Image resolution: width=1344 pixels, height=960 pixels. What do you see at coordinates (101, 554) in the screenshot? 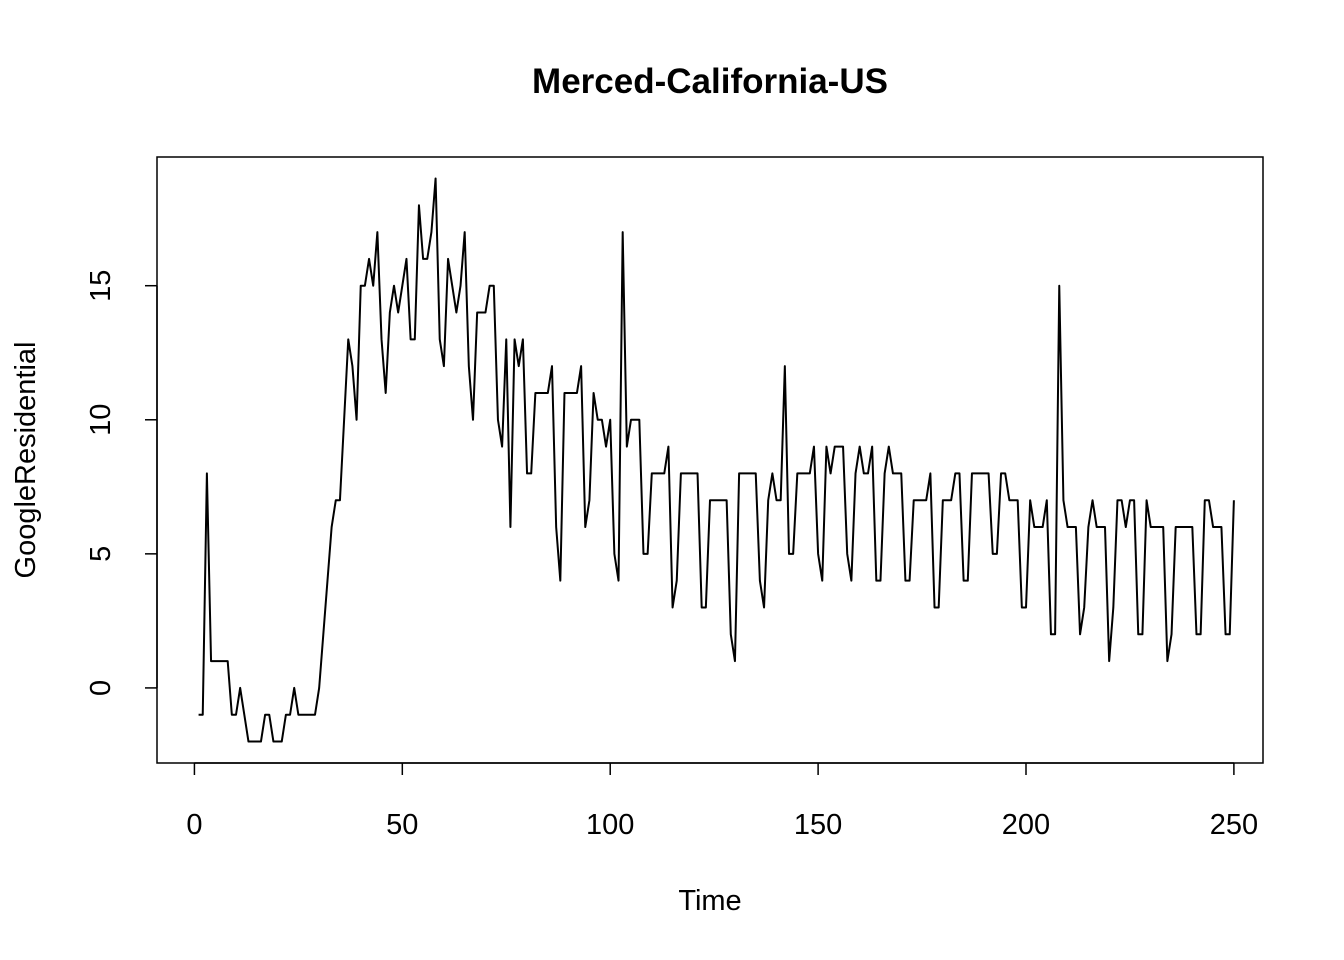
I see `y-tick-label: 5` at bounding box center [101, 554].